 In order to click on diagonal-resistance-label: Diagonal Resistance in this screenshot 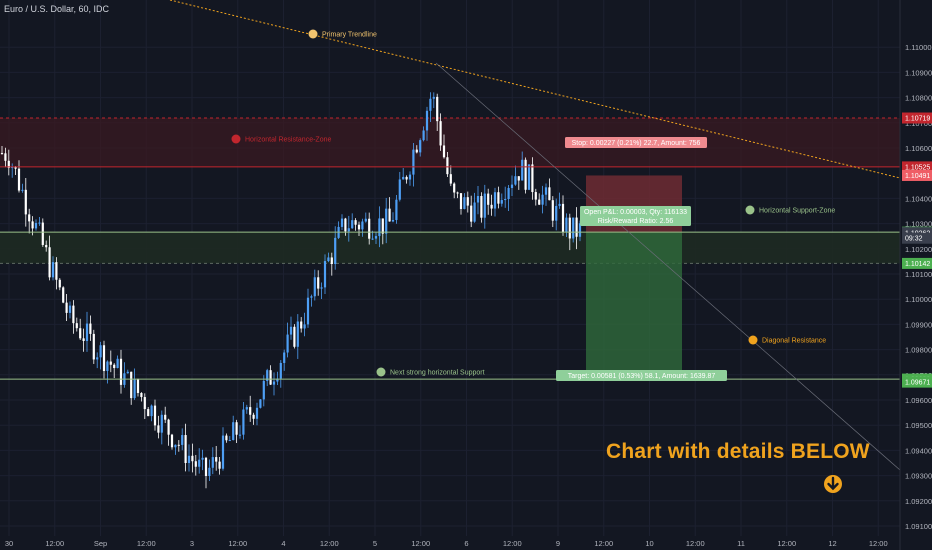, I will do `click(794, 341)`.